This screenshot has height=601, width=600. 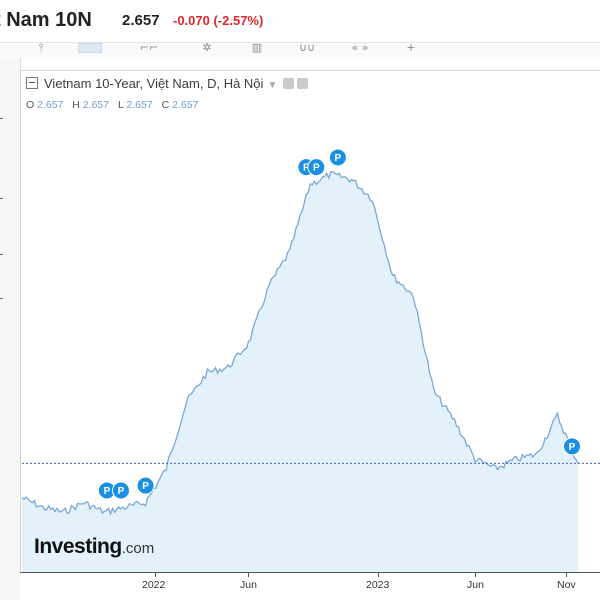 I want to click on ohlc-readout: O 2.657 H 2.657 L 2.657 C 2.657, so click(x=115, y=105).